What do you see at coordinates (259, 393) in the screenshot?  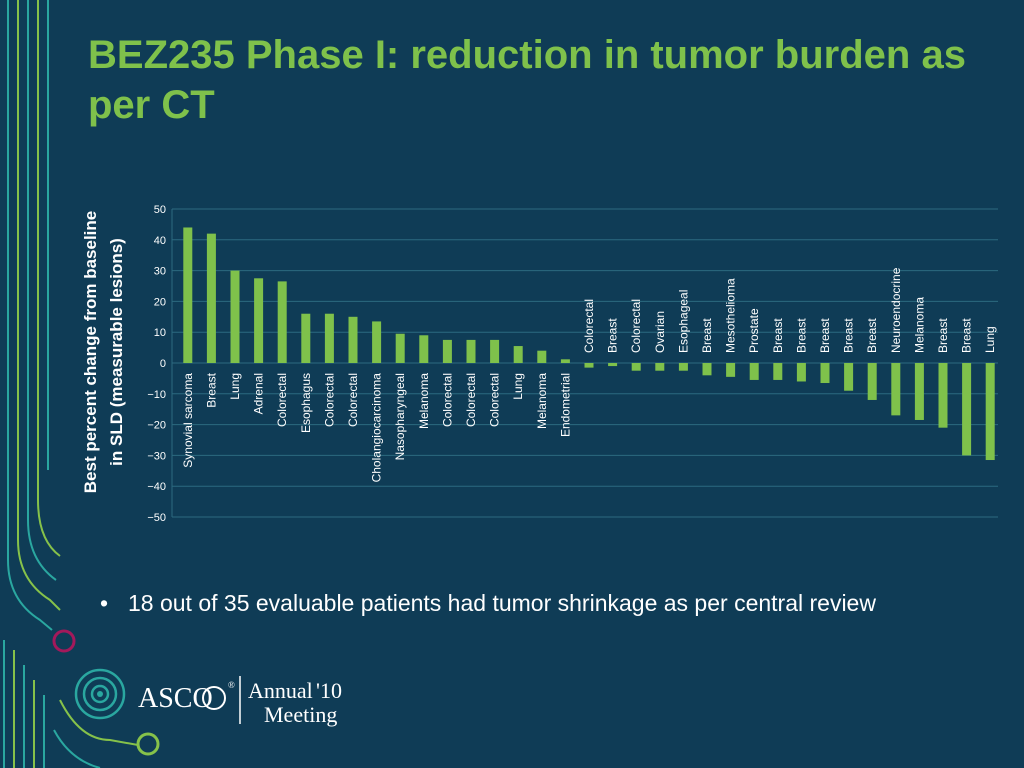 I see `category-label: Adrenal` at bounding box center [259, 393].